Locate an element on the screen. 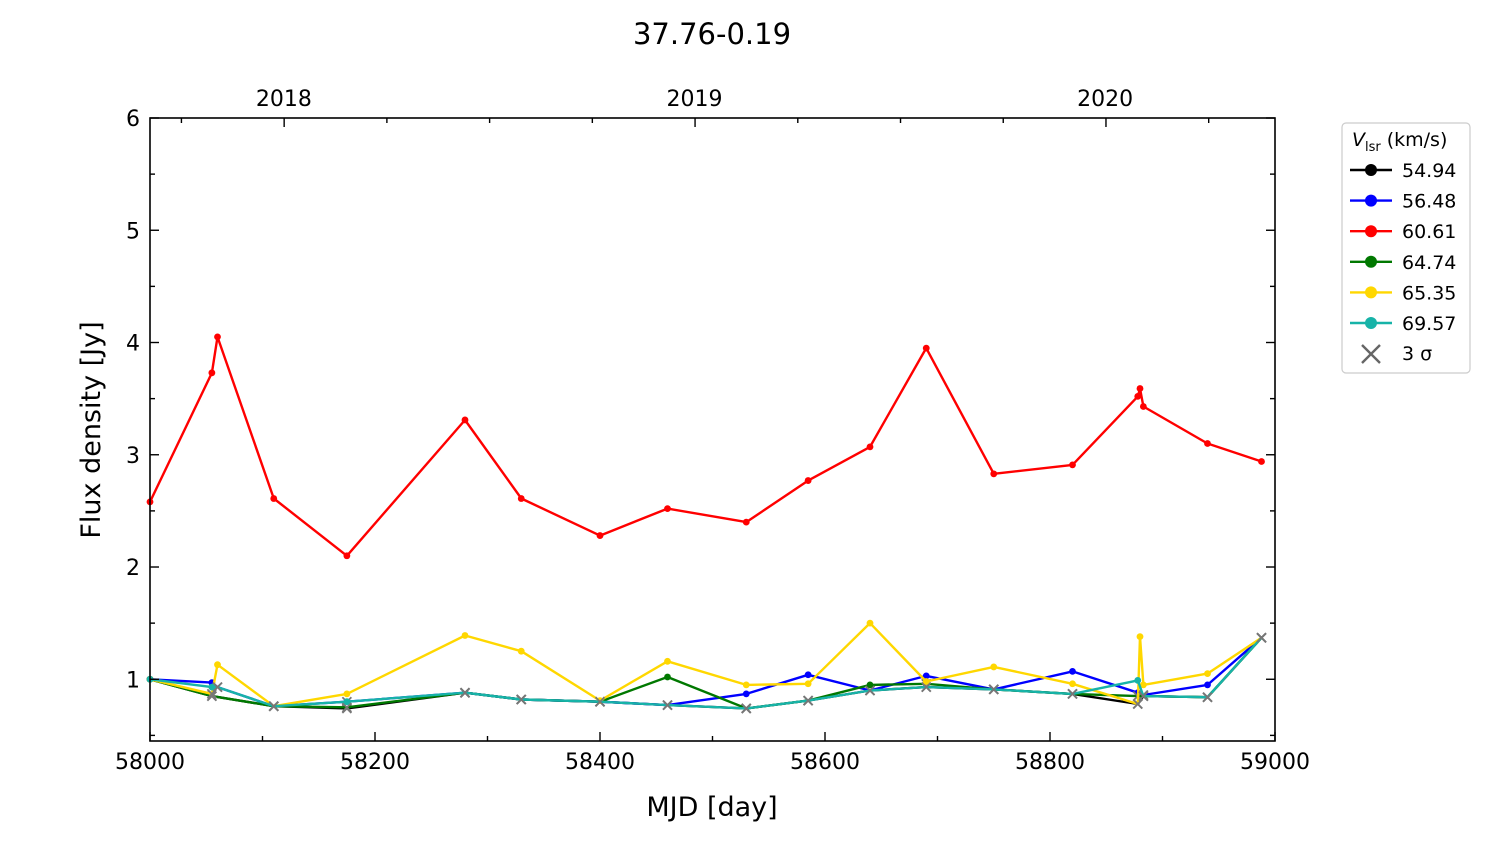 Image resolution: width=1500 pixels, height=844 pixels. legend-label: 56.48 is located at coordinates (1429, 202).